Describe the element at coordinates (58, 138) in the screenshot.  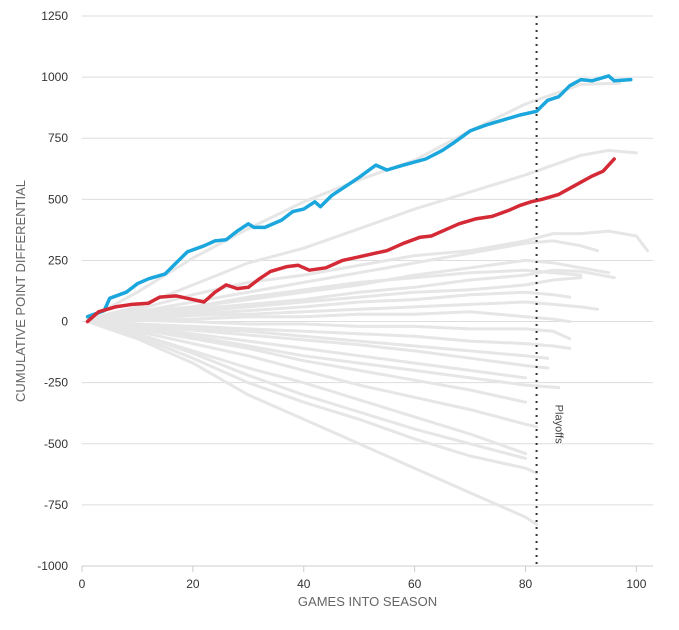
I see `y-tick-label: 750` at that location.